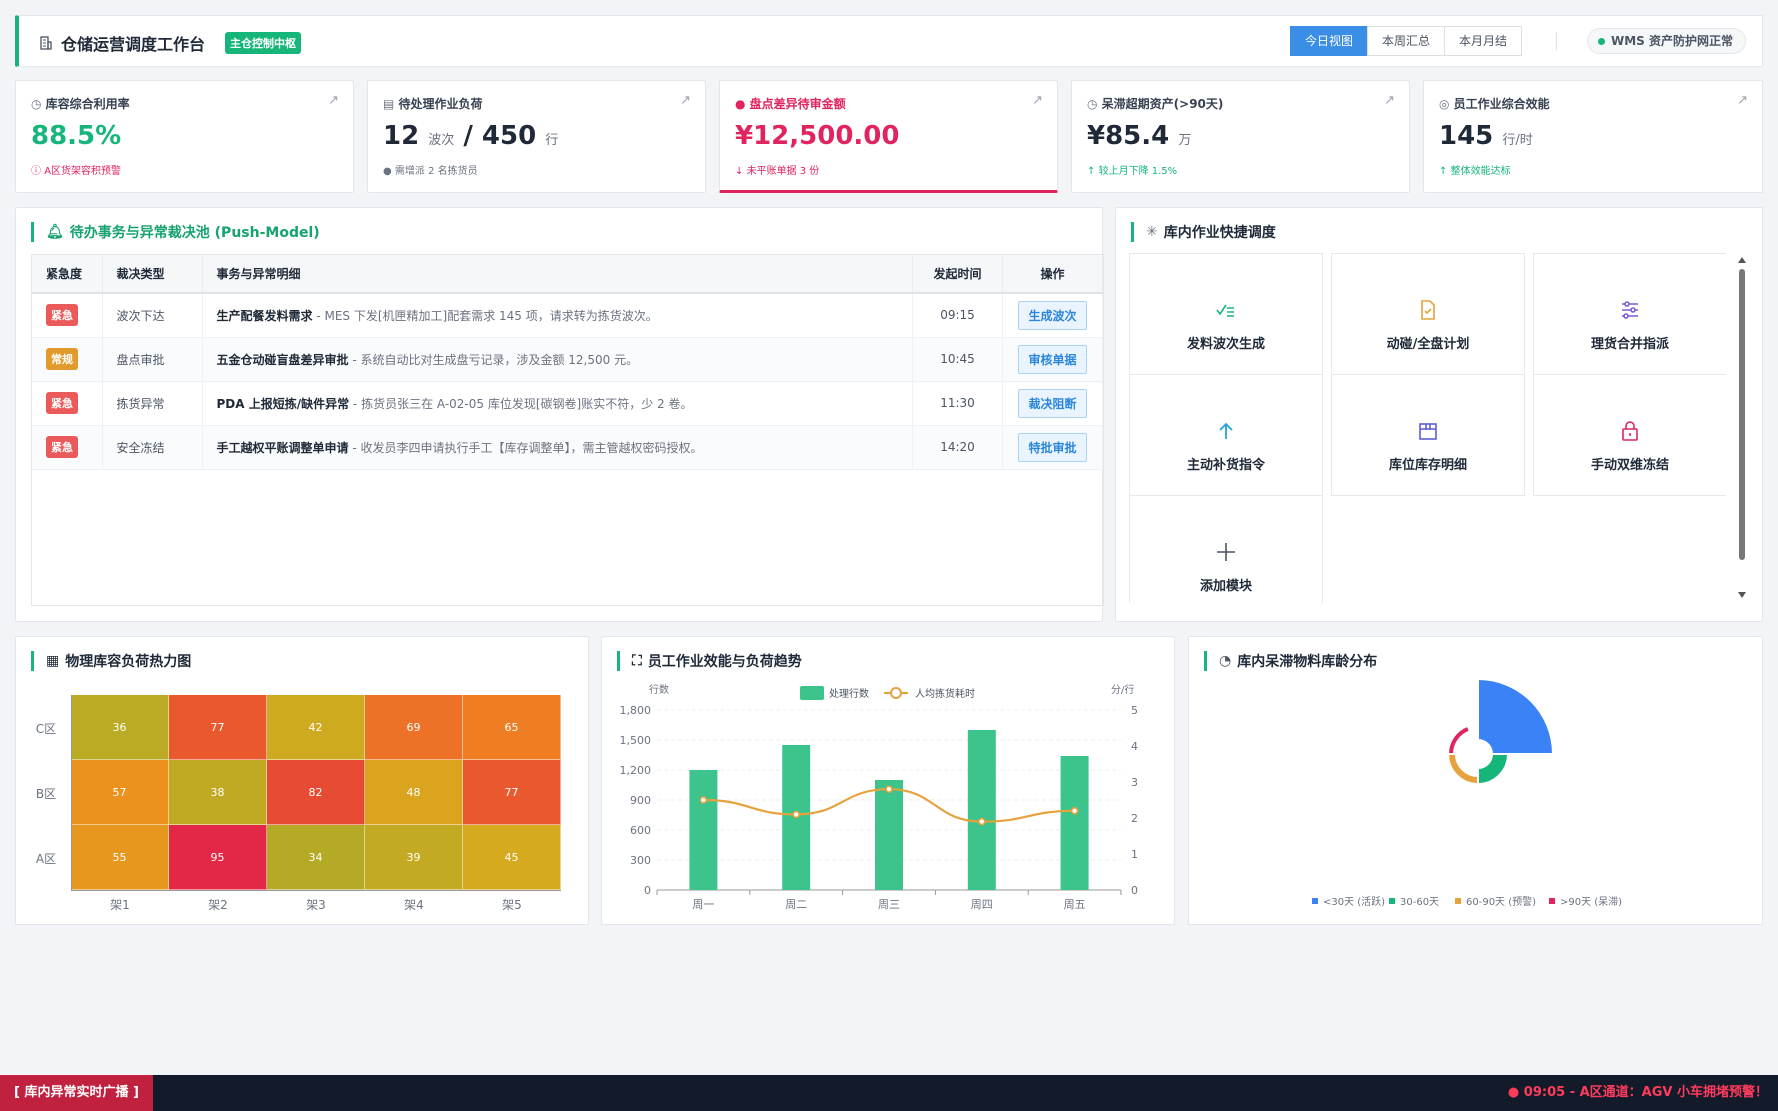 Image resolution: width=1778 pixels, height=1111 pixels. I want to click on x-tick-label: 周五, so click(1075, 904).